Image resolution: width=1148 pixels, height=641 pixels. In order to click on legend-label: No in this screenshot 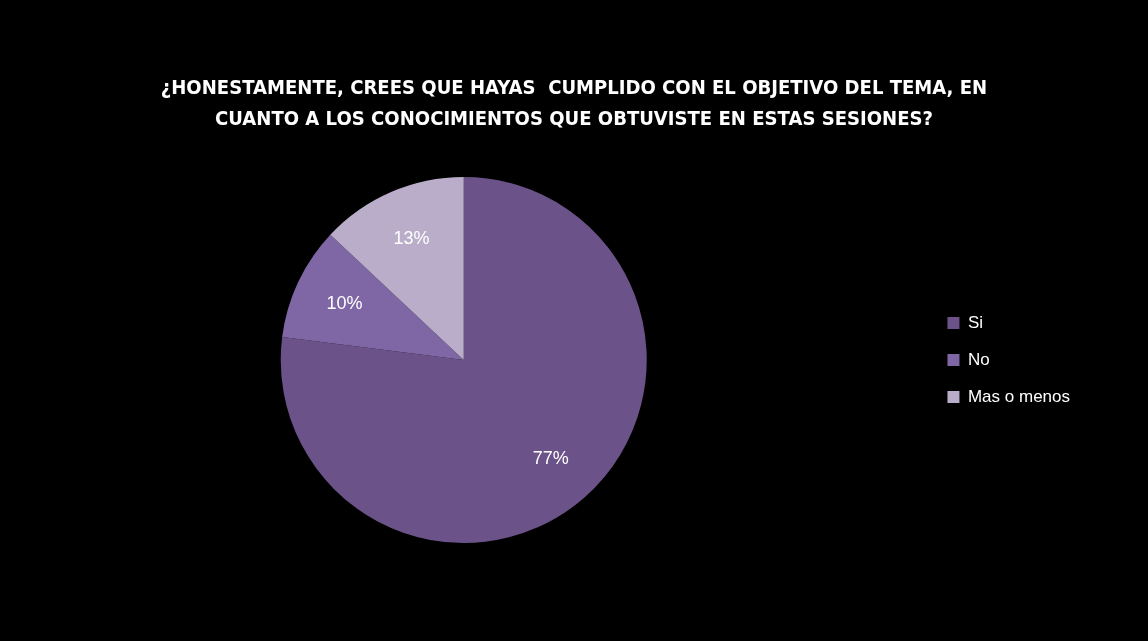, I will do `click(978, 359)`.